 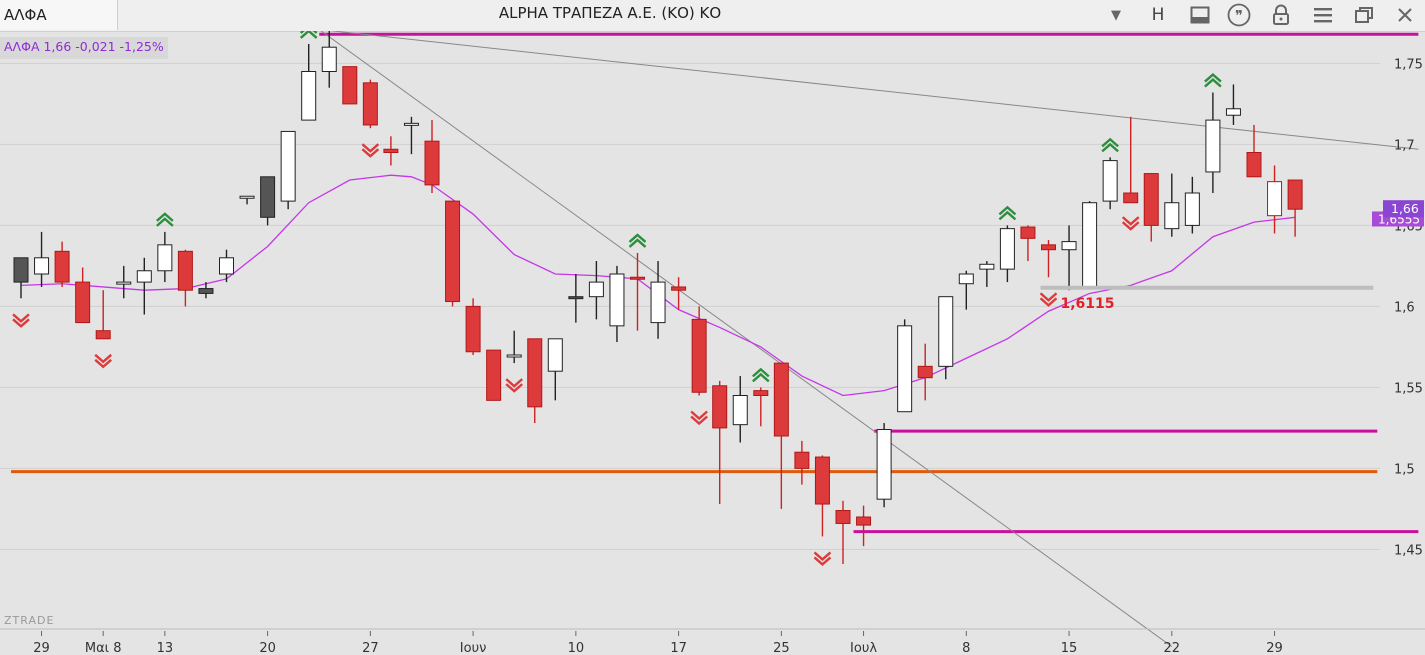 What do you see at coordinates (1405, 15) in the screenshot?
I see `close-icon` at bounding box center [1405, 15].